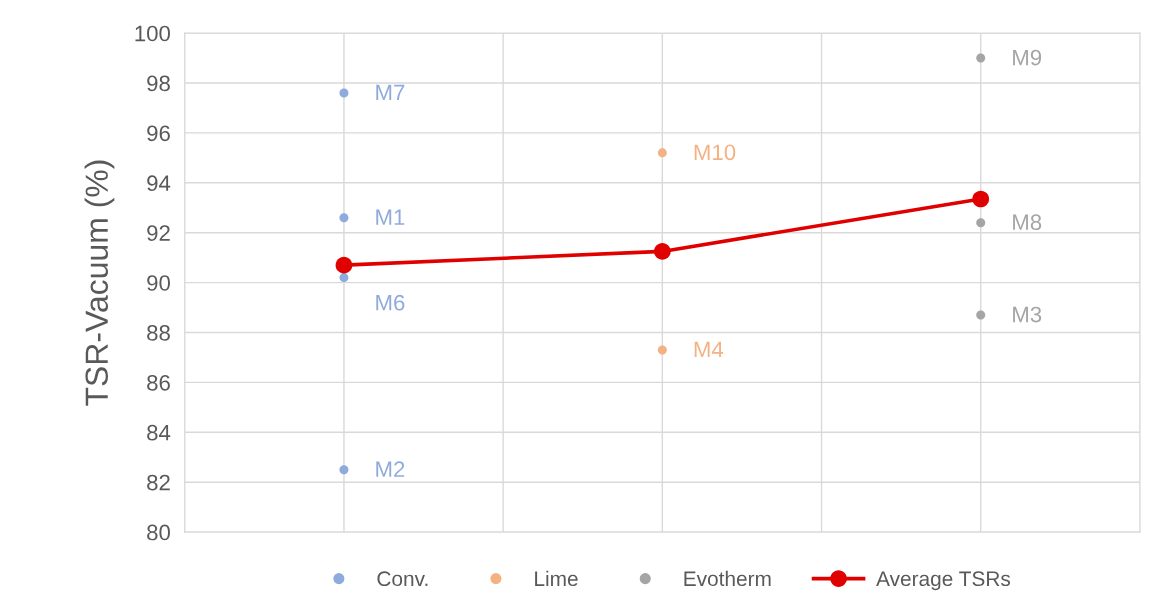  What do you see at coordinates (158, 532) in the screenshot?
I see `y-tick-label: 80` at bounding box center [158, 532].